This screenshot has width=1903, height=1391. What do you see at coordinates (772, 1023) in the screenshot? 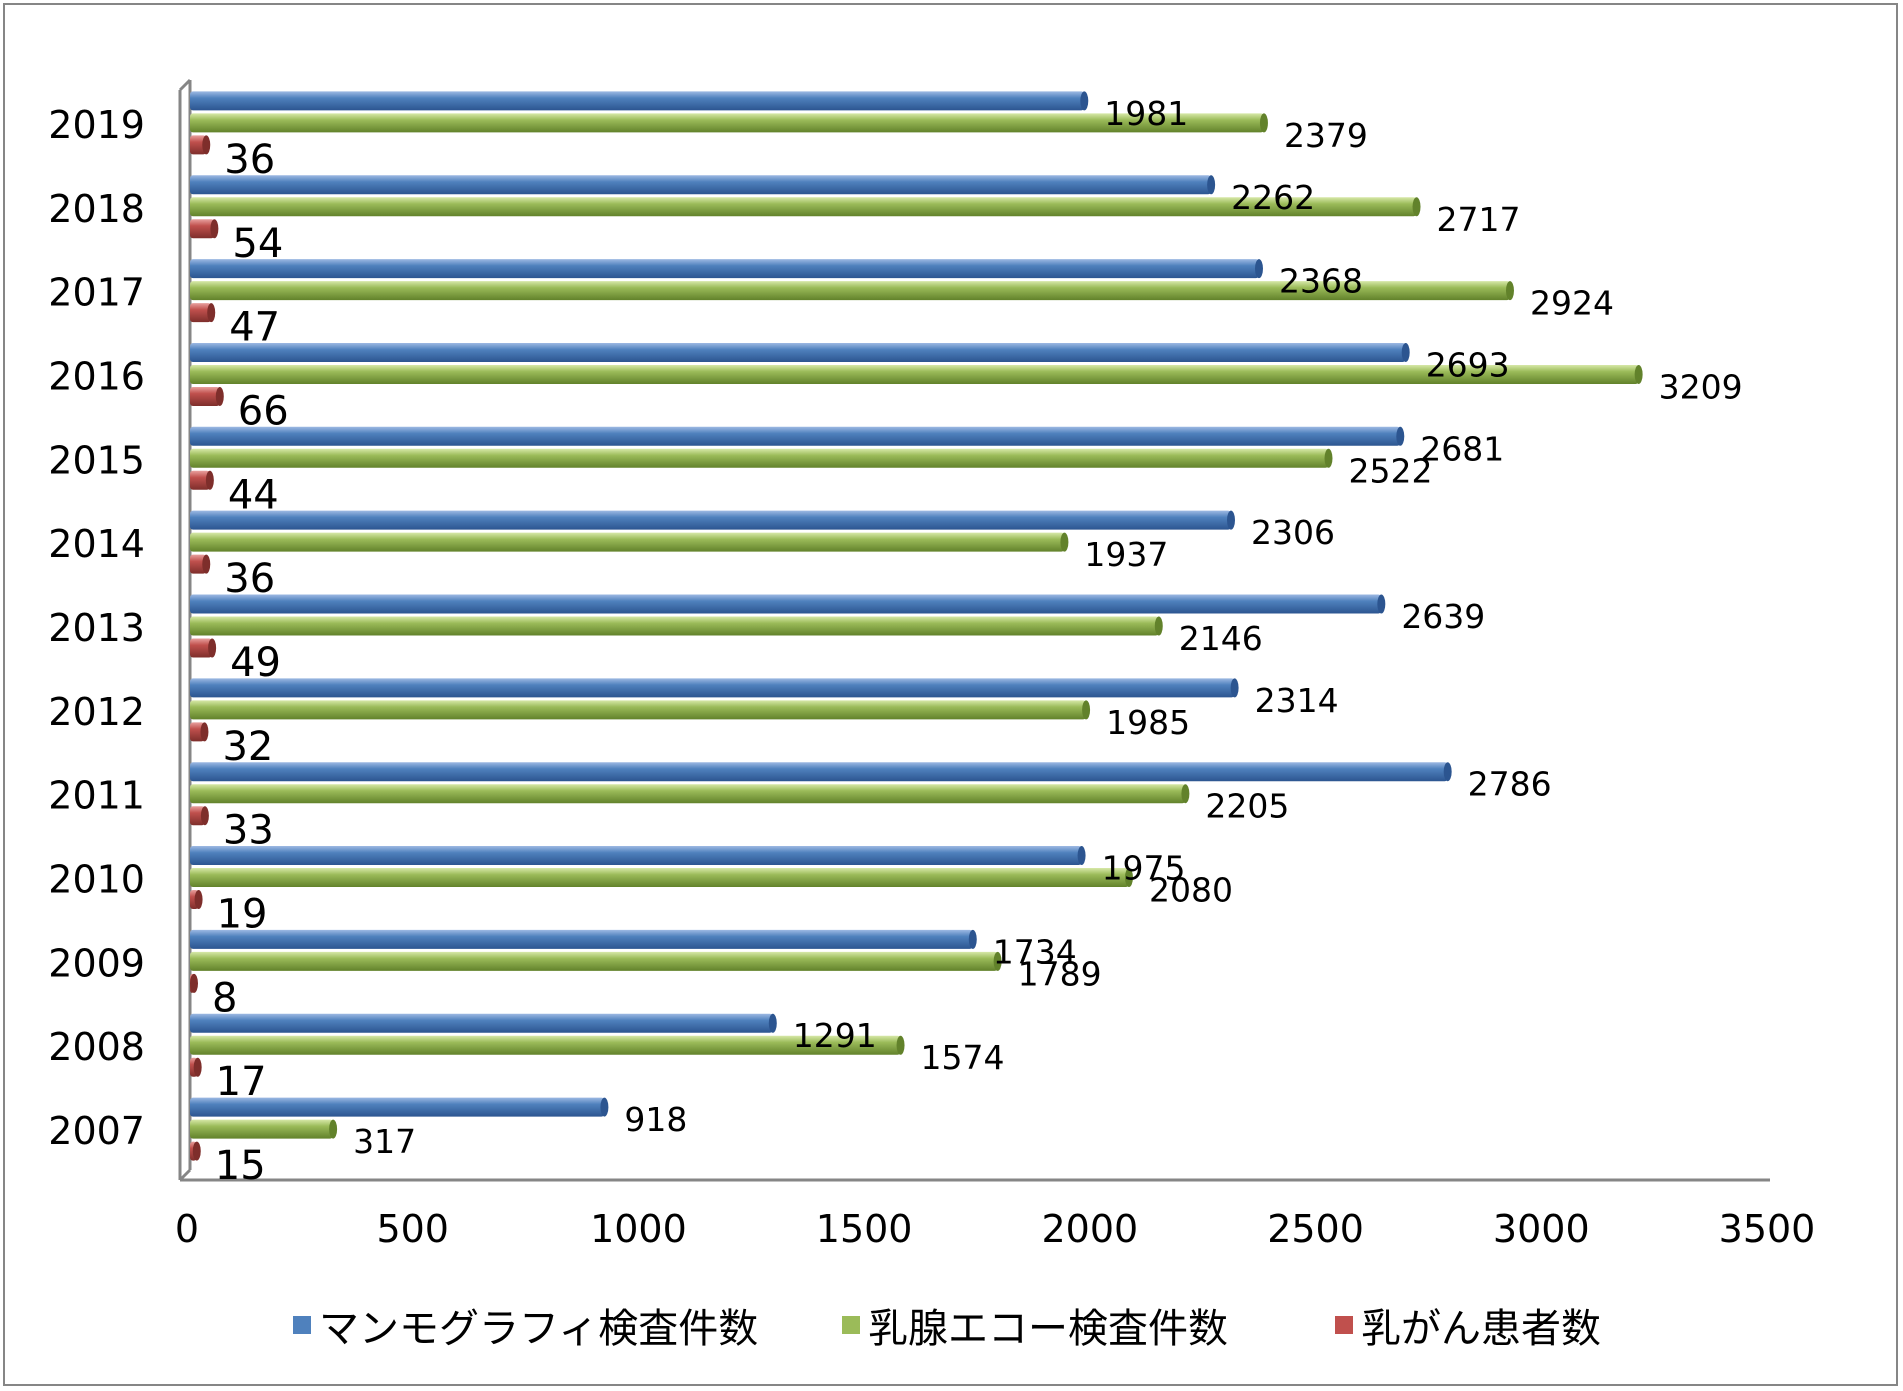
I see `bar-cap-2008-s0` at bounding box center [772, 1023].